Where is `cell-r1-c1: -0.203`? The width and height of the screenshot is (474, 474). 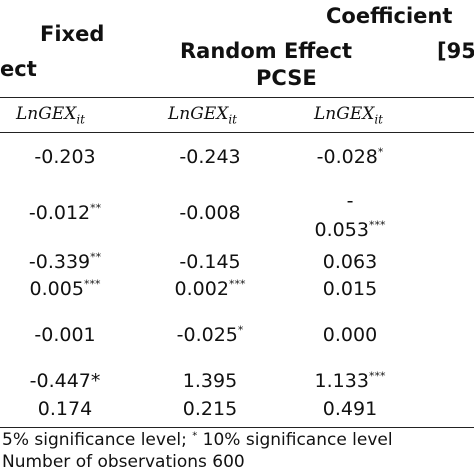
cell-r1-c1: -0.203 is located at coordinates (65, 157).